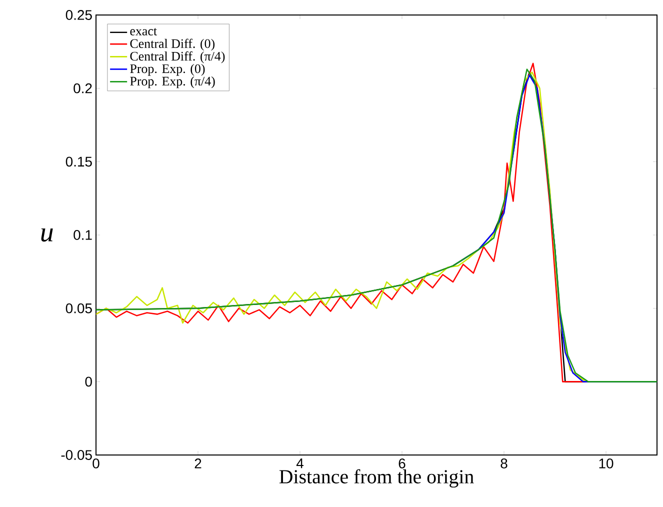 Image resolution: width=663 pixels, height=507 pixels. What do you see at coordinates (177, 57) in the screenshot?
I see `legend-label: Central Diff. (π/4)` at bounding box center [177, 57].